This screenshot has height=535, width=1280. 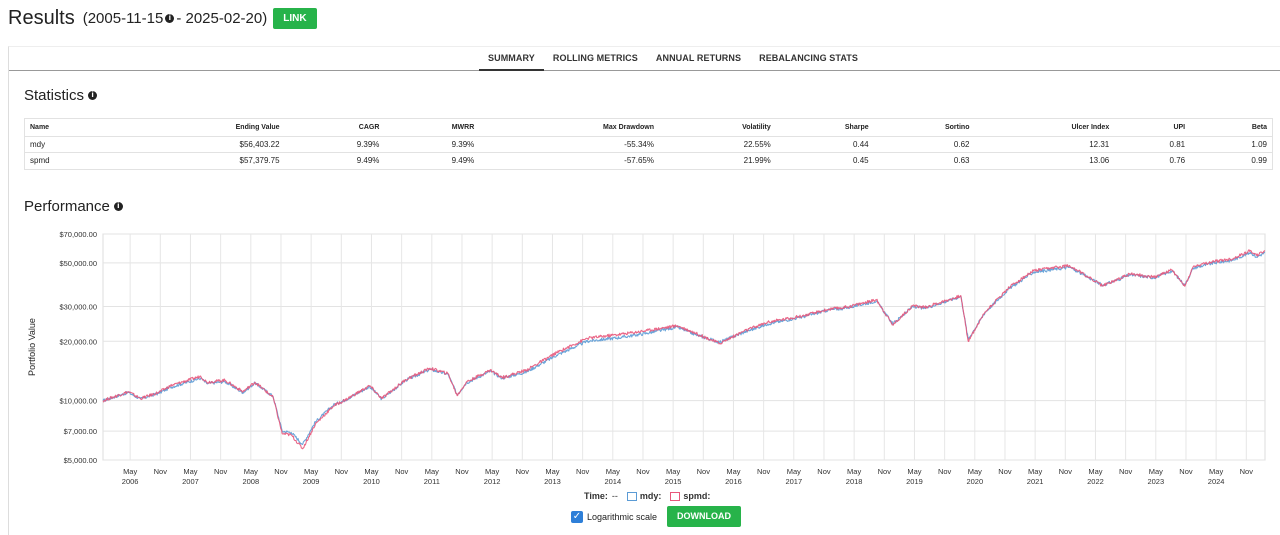 I want to click on x-tick-year: 2020, so click(x=974, y=481).